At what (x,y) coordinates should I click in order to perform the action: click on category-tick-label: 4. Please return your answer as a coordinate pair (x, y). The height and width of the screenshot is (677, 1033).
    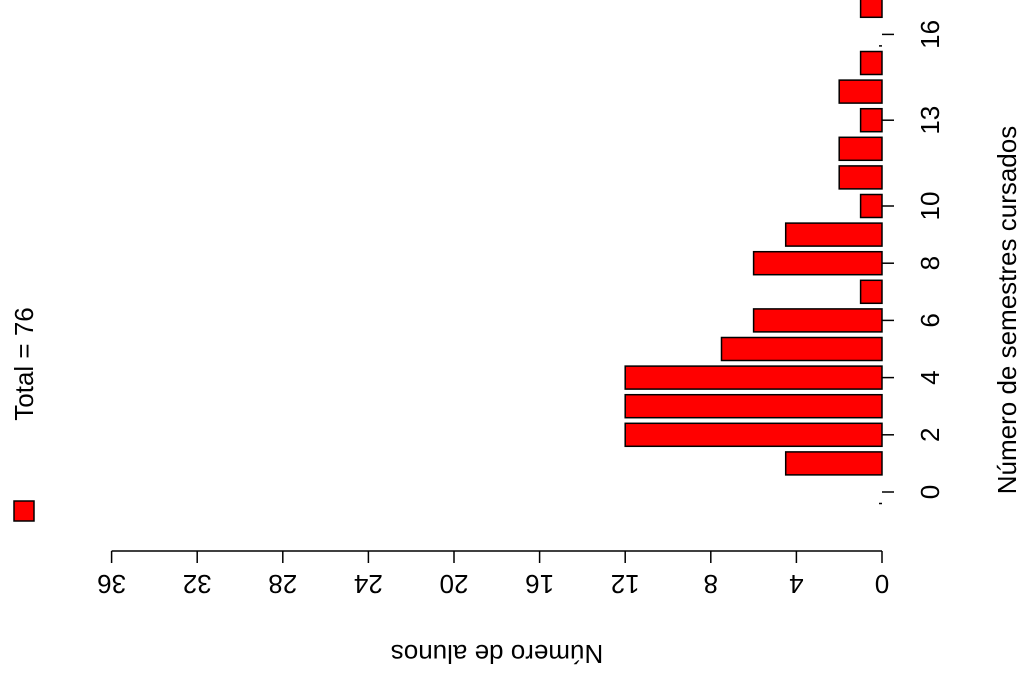
    Looking at the image, I should click on (930, 377).